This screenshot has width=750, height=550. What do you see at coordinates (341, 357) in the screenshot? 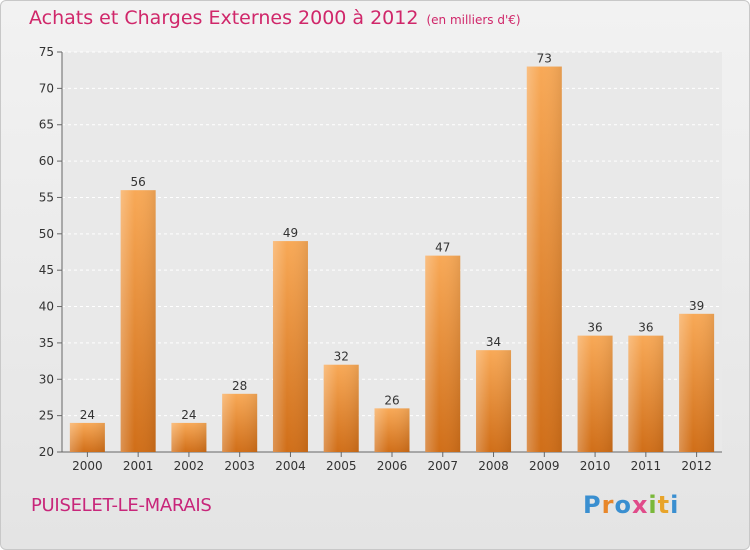
I see `bar-value-label: 32` at bounding box center [341, 357].